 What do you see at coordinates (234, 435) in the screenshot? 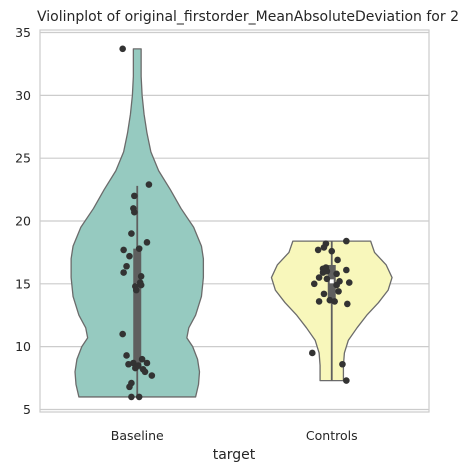
I see `x-tick-labels: Baseline Controls` at bounding box center [234, 435].